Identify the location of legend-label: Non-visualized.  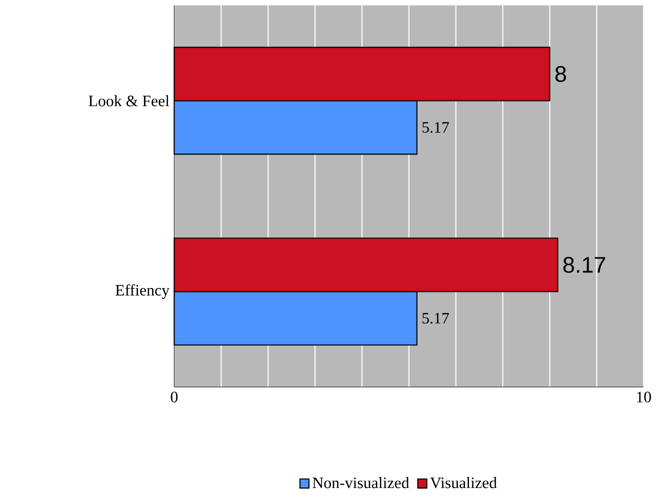
(361, 482).